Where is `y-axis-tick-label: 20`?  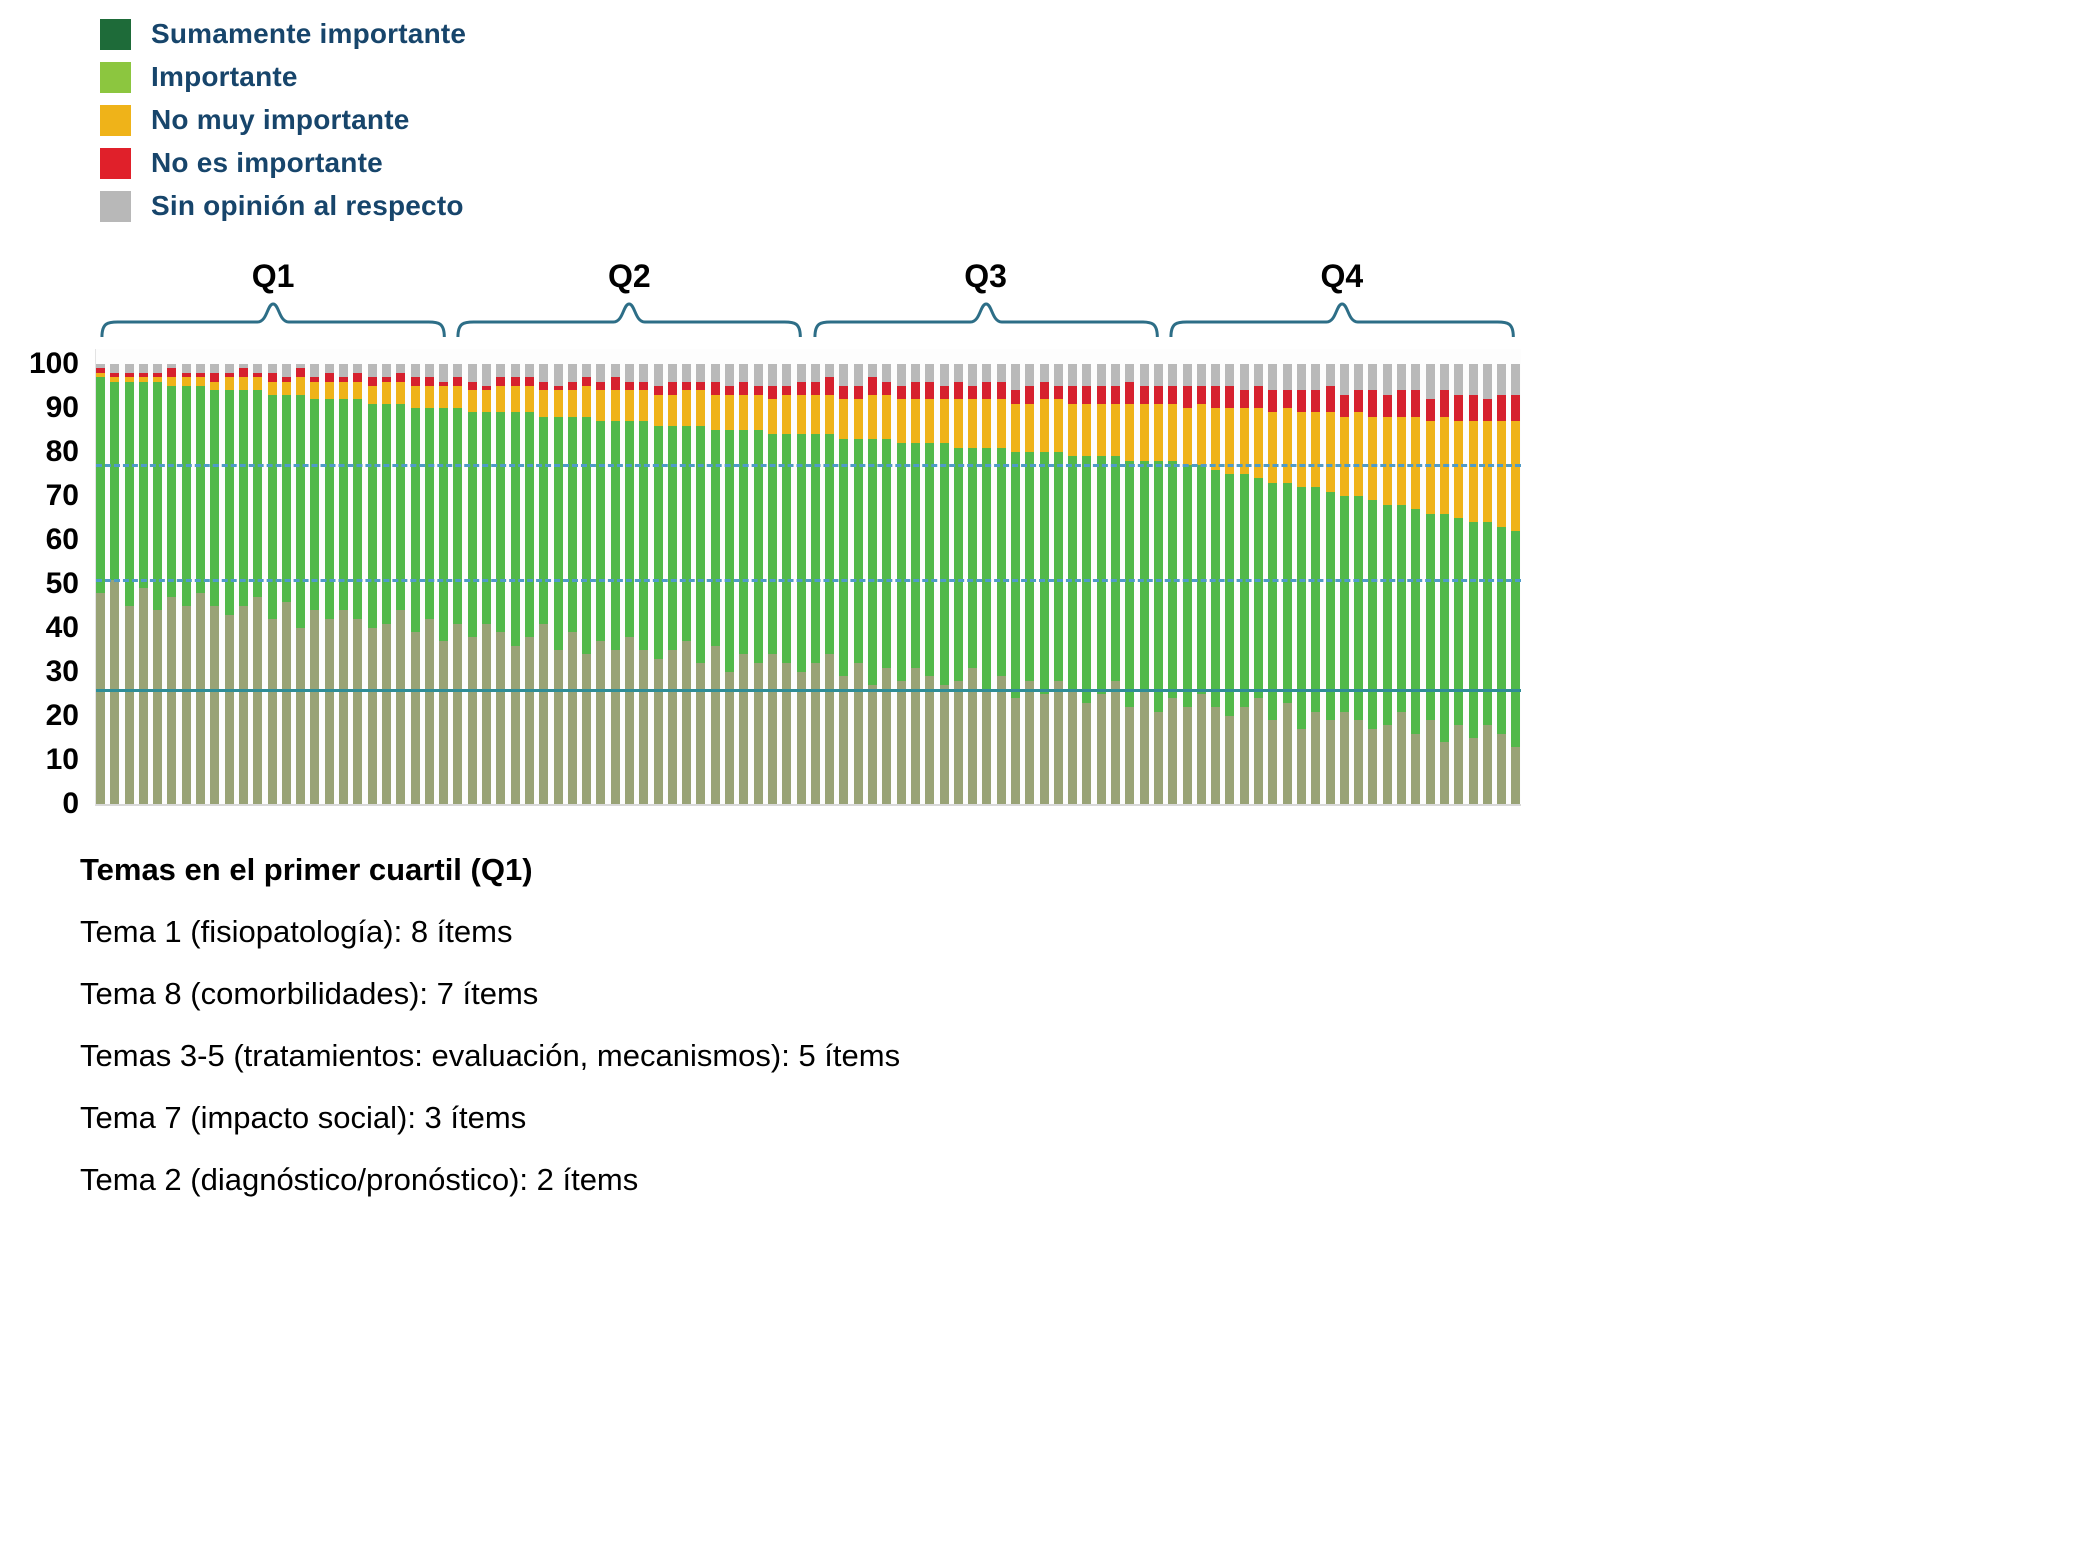
y-axis-tick-label: 20 is located at coordinates (62, 715).